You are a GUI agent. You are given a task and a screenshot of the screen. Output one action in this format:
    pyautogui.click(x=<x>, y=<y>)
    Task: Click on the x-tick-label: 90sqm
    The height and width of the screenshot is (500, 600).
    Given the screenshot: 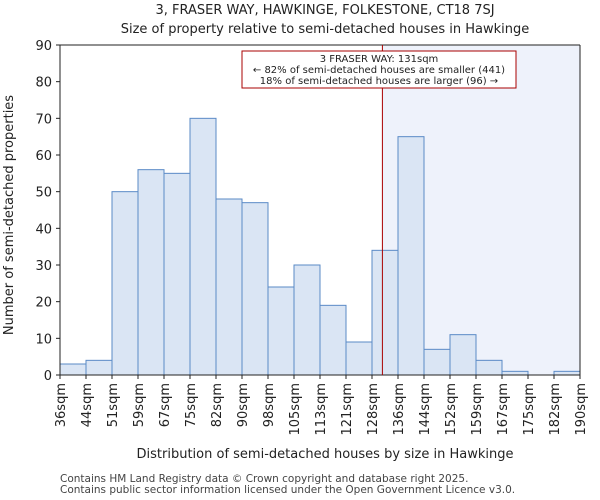 What is the action you would take?
    pyautogui.click(x=243, y=405)
    